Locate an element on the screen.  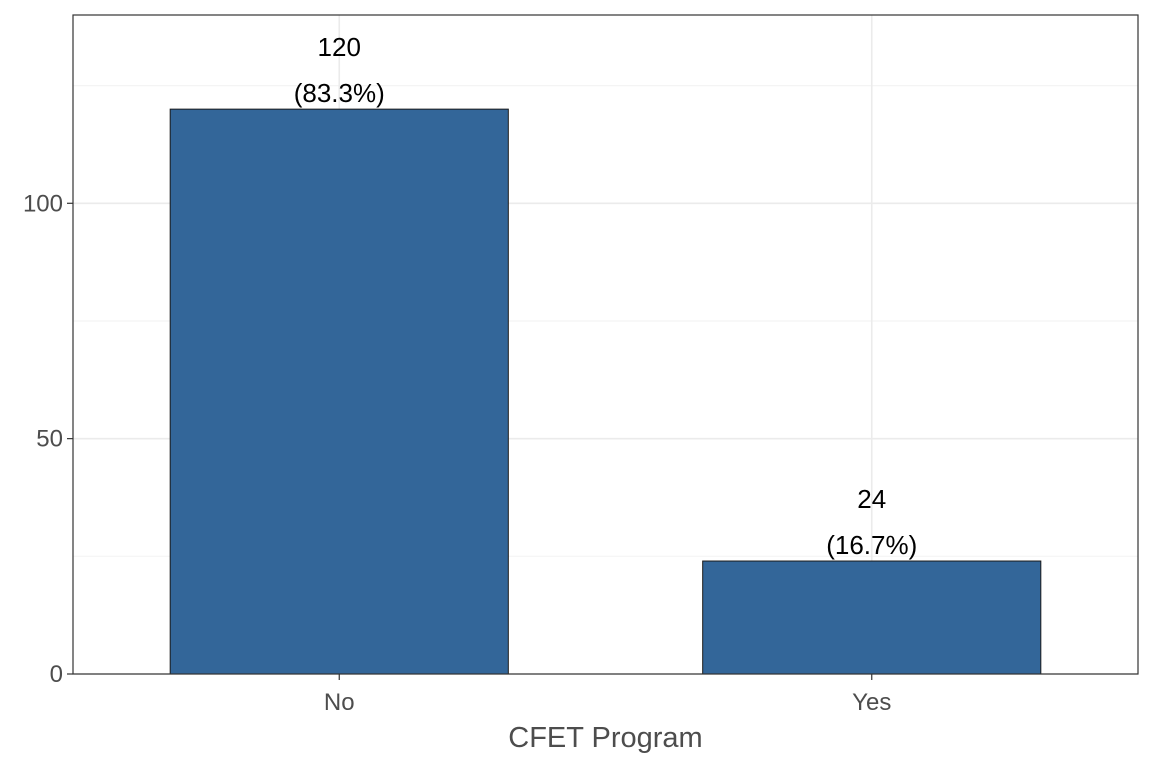
y-tick-label: 100 is located at coordinates (43, 203).